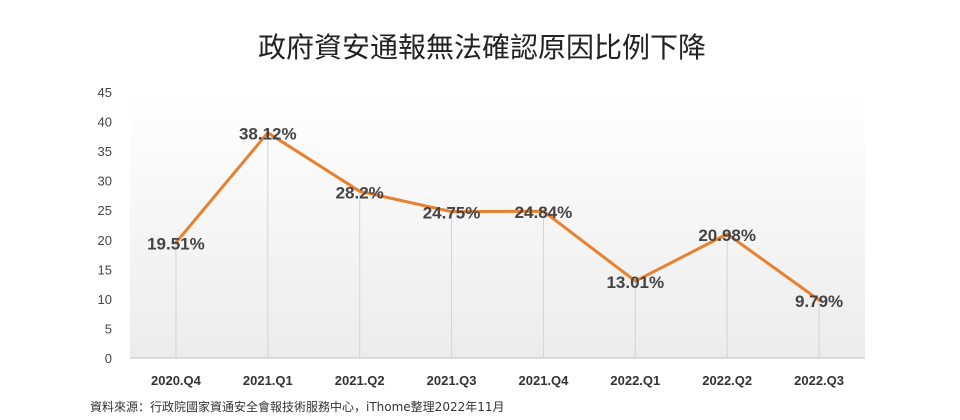  Describe the element at coordinates (108, 328) in the screenshot. I see `y-tick-label: 5` at that location.